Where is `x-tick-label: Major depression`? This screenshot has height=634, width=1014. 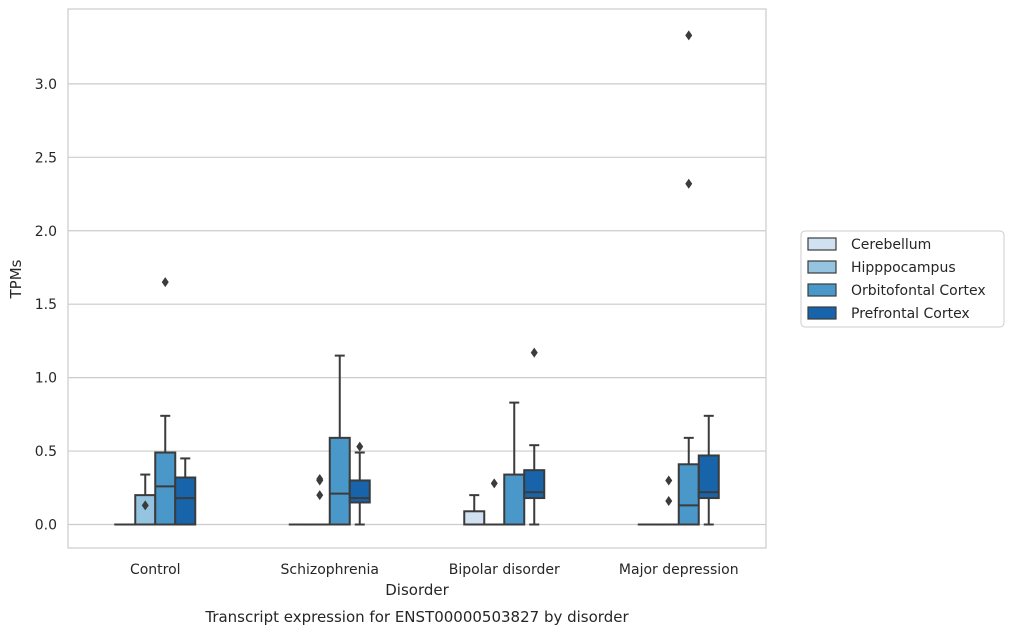 x-tick-label: Major depression is located at coordinates (679, 570).